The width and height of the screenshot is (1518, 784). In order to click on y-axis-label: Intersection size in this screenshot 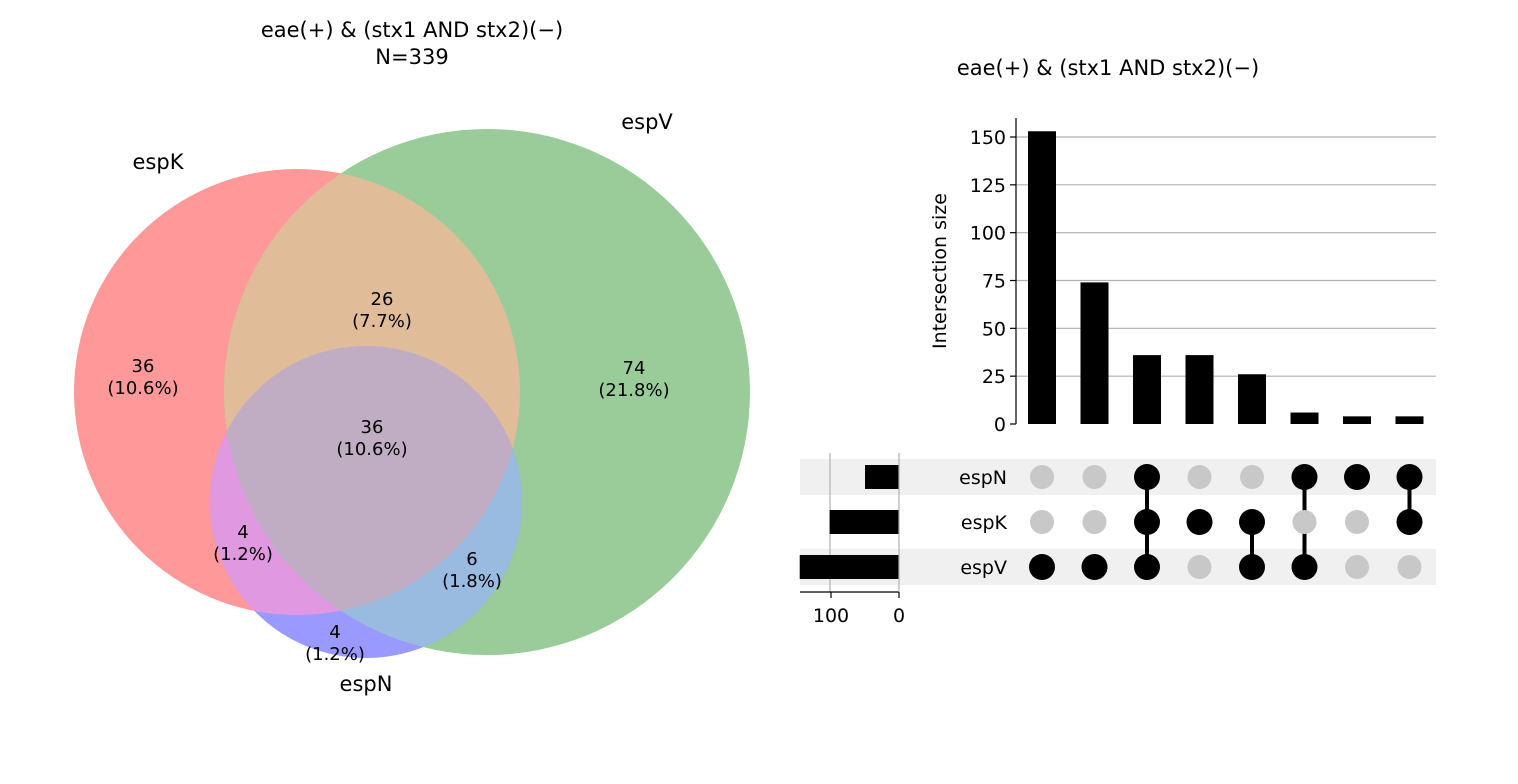, I will do `click(940, 271)`.